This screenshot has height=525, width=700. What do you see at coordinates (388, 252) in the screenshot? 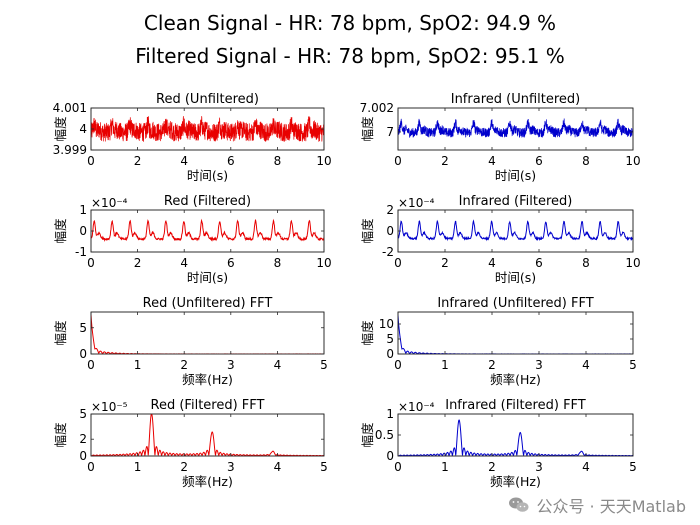
I see `y-tick-label: -2` at bounding box center [388, 252].